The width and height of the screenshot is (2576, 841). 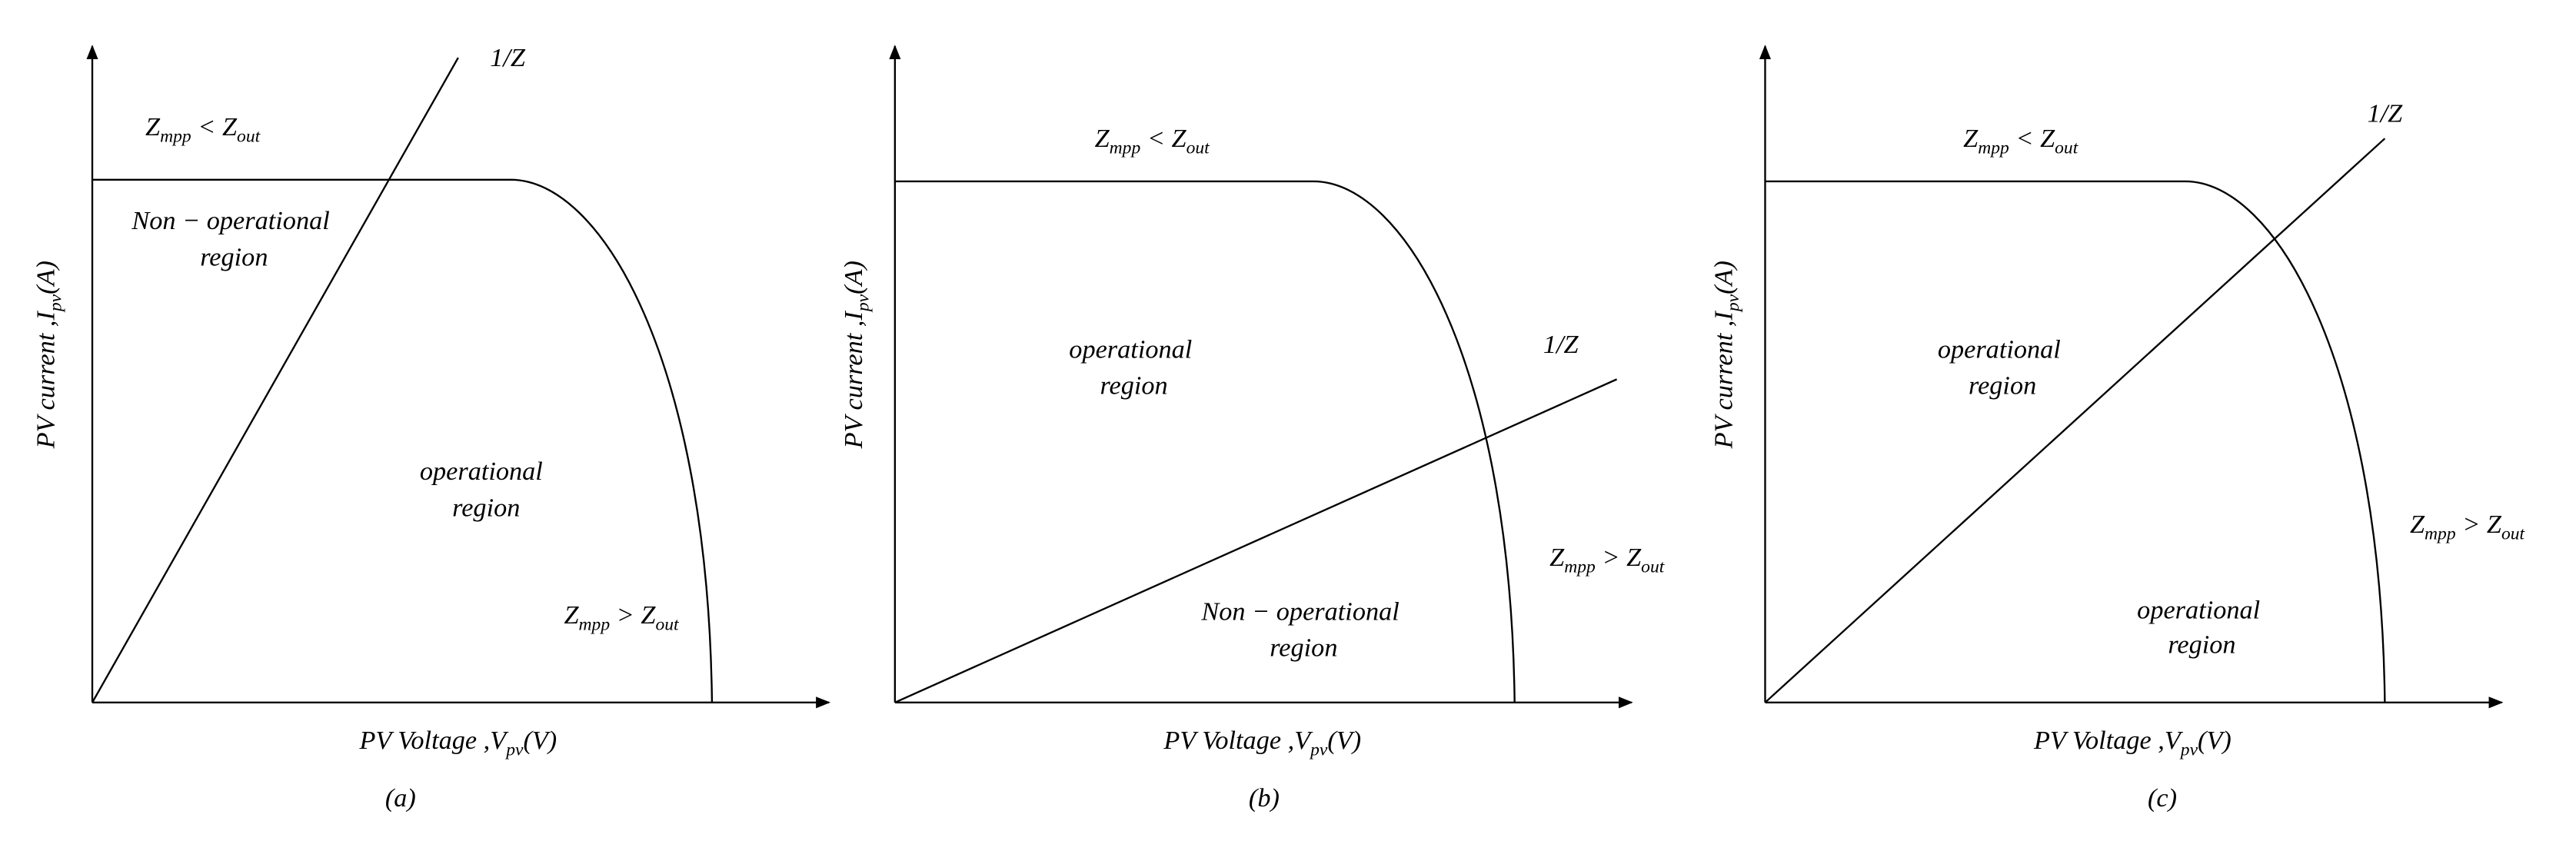 I want to click on panel-caption: (b), so click(x=1264, y=798).